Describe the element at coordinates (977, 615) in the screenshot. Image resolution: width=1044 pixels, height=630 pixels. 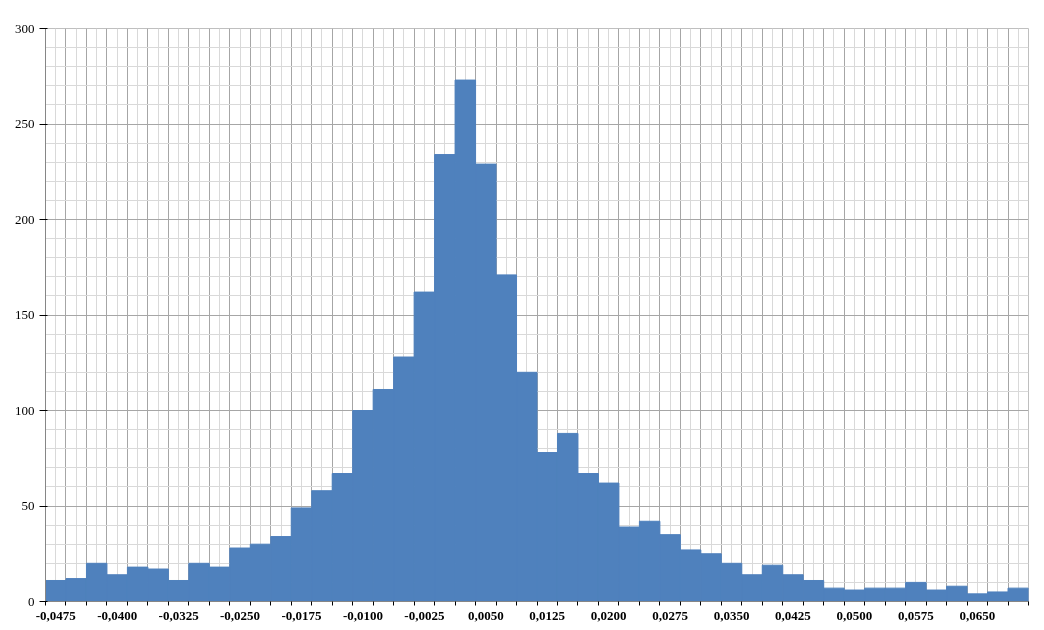
I see `x-tick-label: 0,0650` at that location.